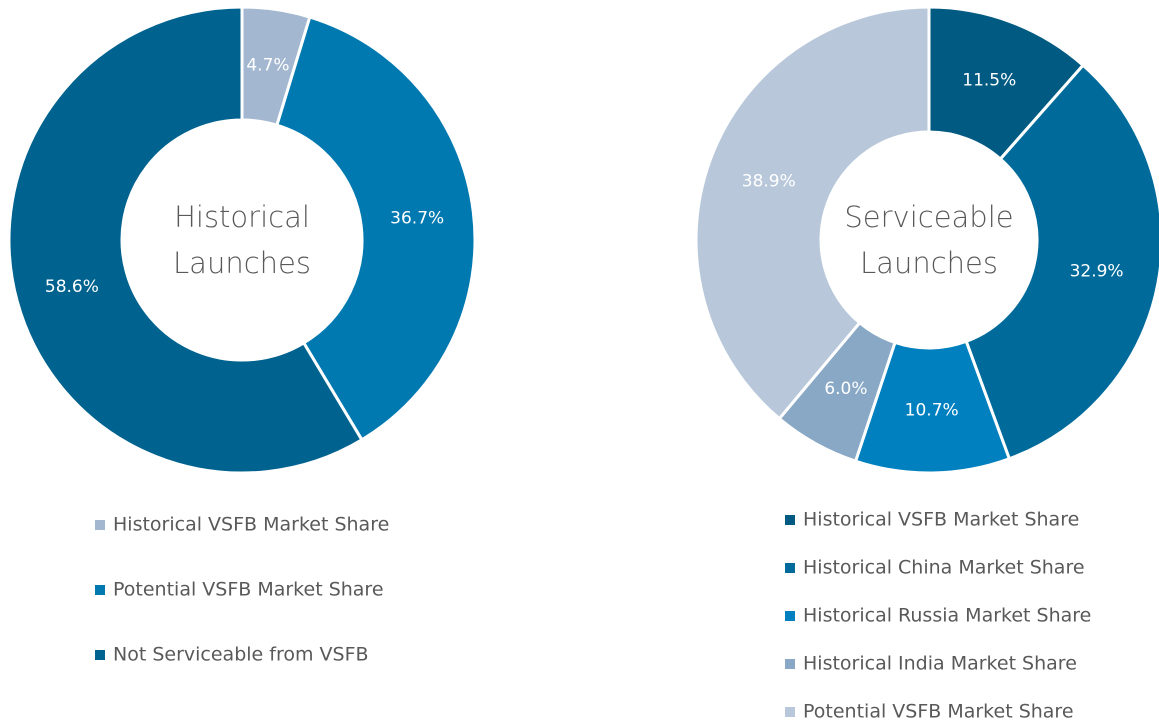  What do you see at coordinates (267, 65) in the screenshot?
I see `value-label: 4.7%` at bounding box center [267, 65].